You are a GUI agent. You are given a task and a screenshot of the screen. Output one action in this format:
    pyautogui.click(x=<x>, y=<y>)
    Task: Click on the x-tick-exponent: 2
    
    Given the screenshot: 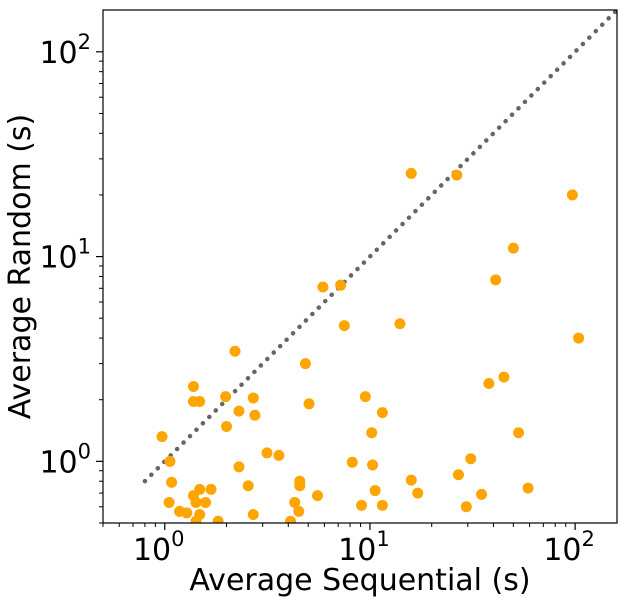 What is the action you would take?
    pyautogui.click(x=588, y=539)
    